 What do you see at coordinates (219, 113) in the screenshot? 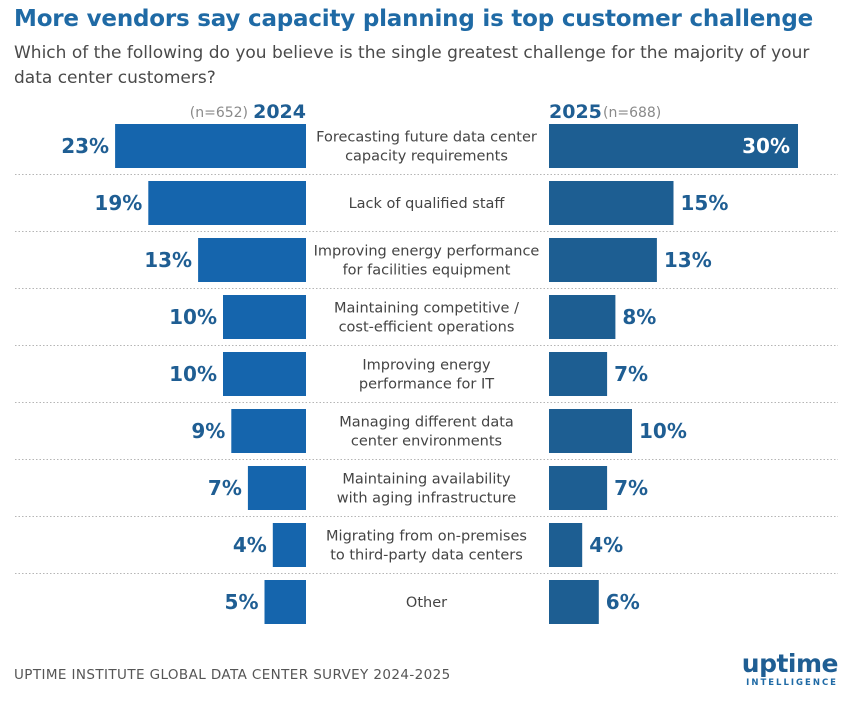
I see `series-2024-n-label: (n=652)` at bounding box center [219, 113].